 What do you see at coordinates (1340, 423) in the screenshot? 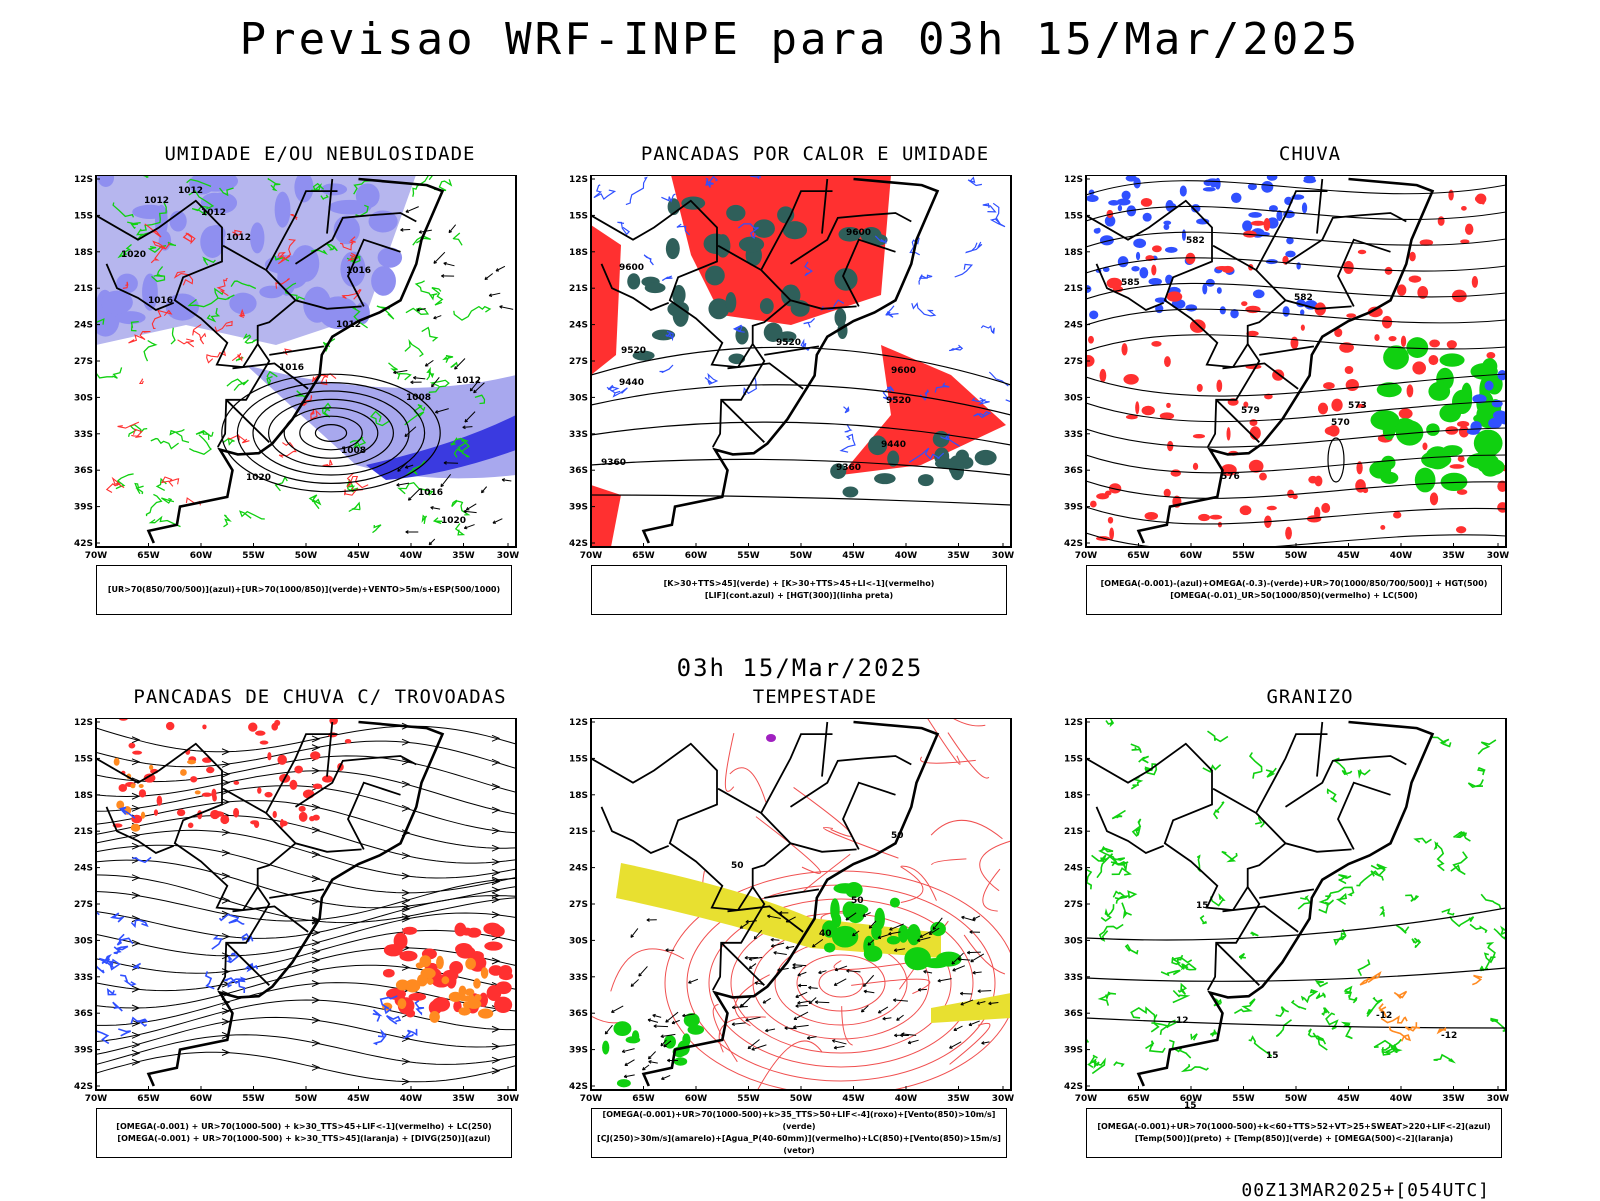
I see `contour-label: 570` at bounding box center [1340, 423].